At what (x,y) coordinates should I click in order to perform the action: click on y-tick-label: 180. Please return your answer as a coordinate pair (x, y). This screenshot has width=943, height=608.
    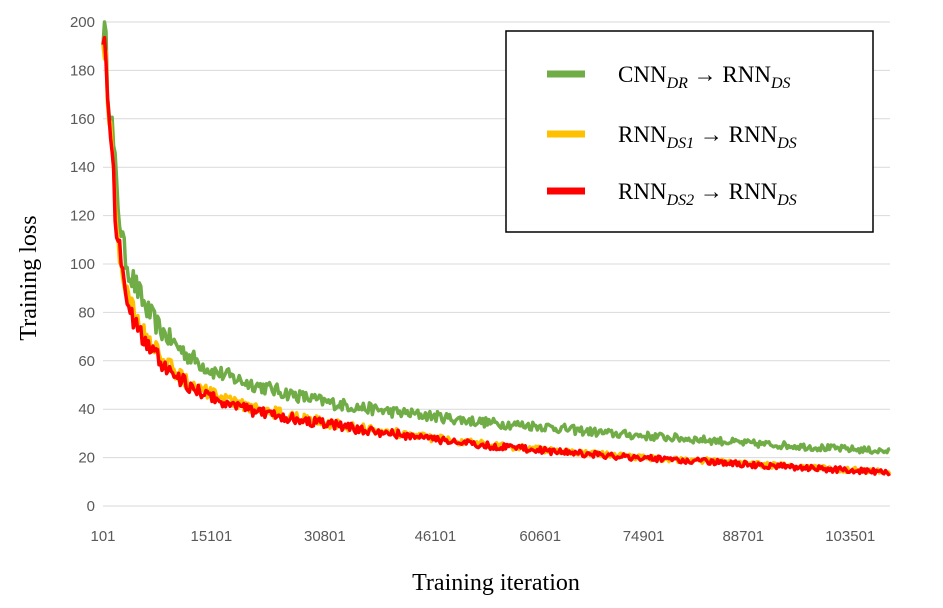
    Looking at the image, I should click on (82, 70).